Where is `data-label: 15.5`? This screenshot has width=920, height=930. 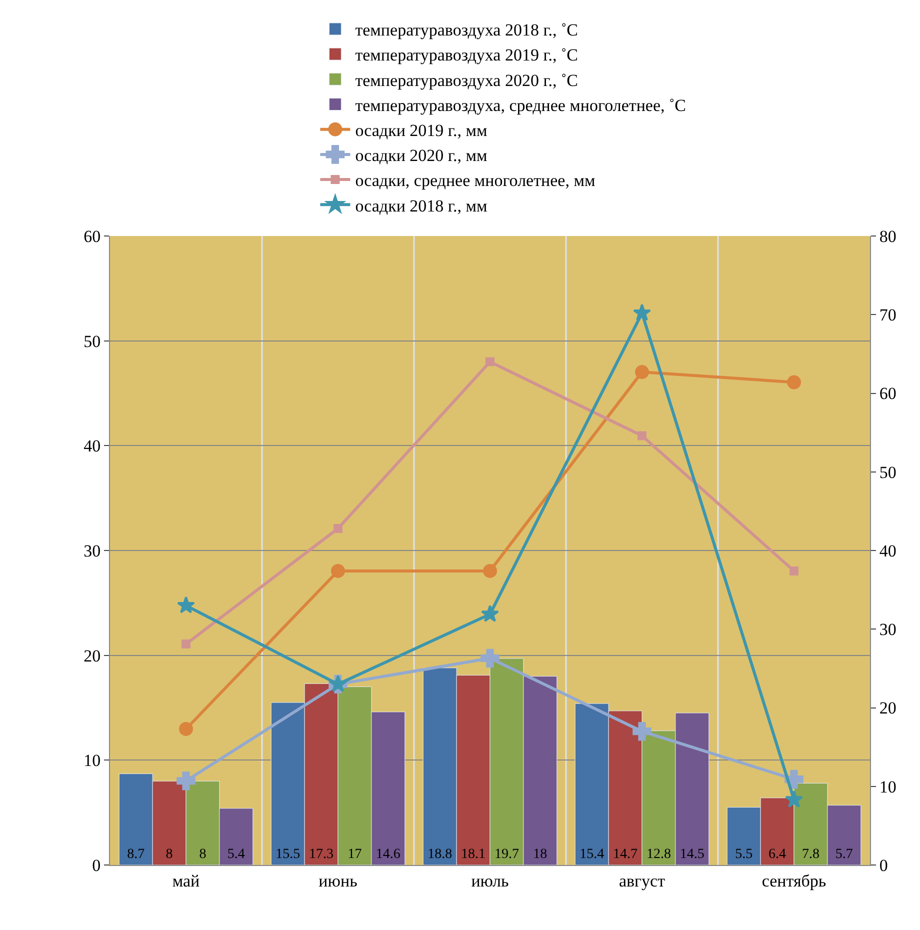
data-label: 15.5 is located at coordinates (288, 854).